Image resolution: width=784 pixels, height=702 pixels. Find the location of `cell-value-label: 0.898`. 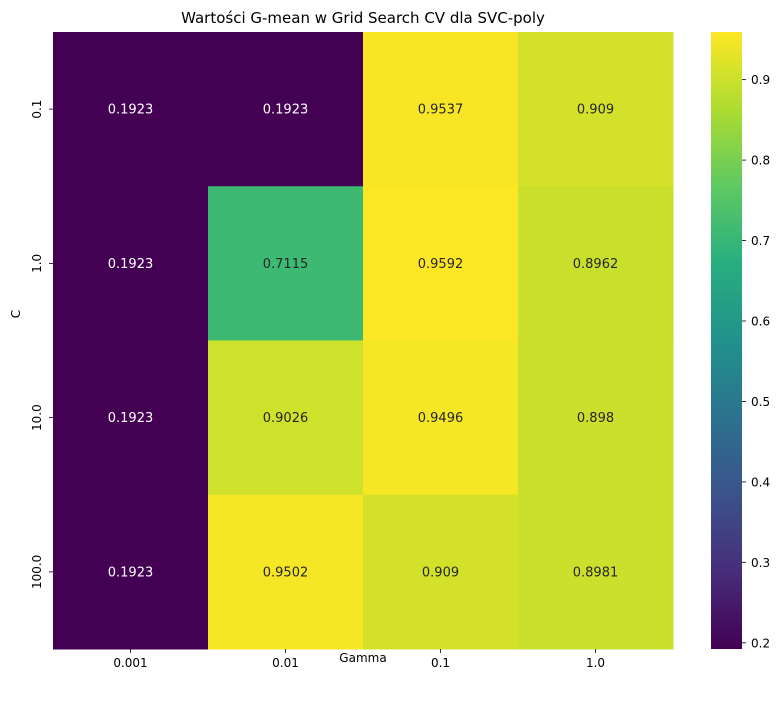

cell-value-label: 0.898 is located at coordinates (595, 418).